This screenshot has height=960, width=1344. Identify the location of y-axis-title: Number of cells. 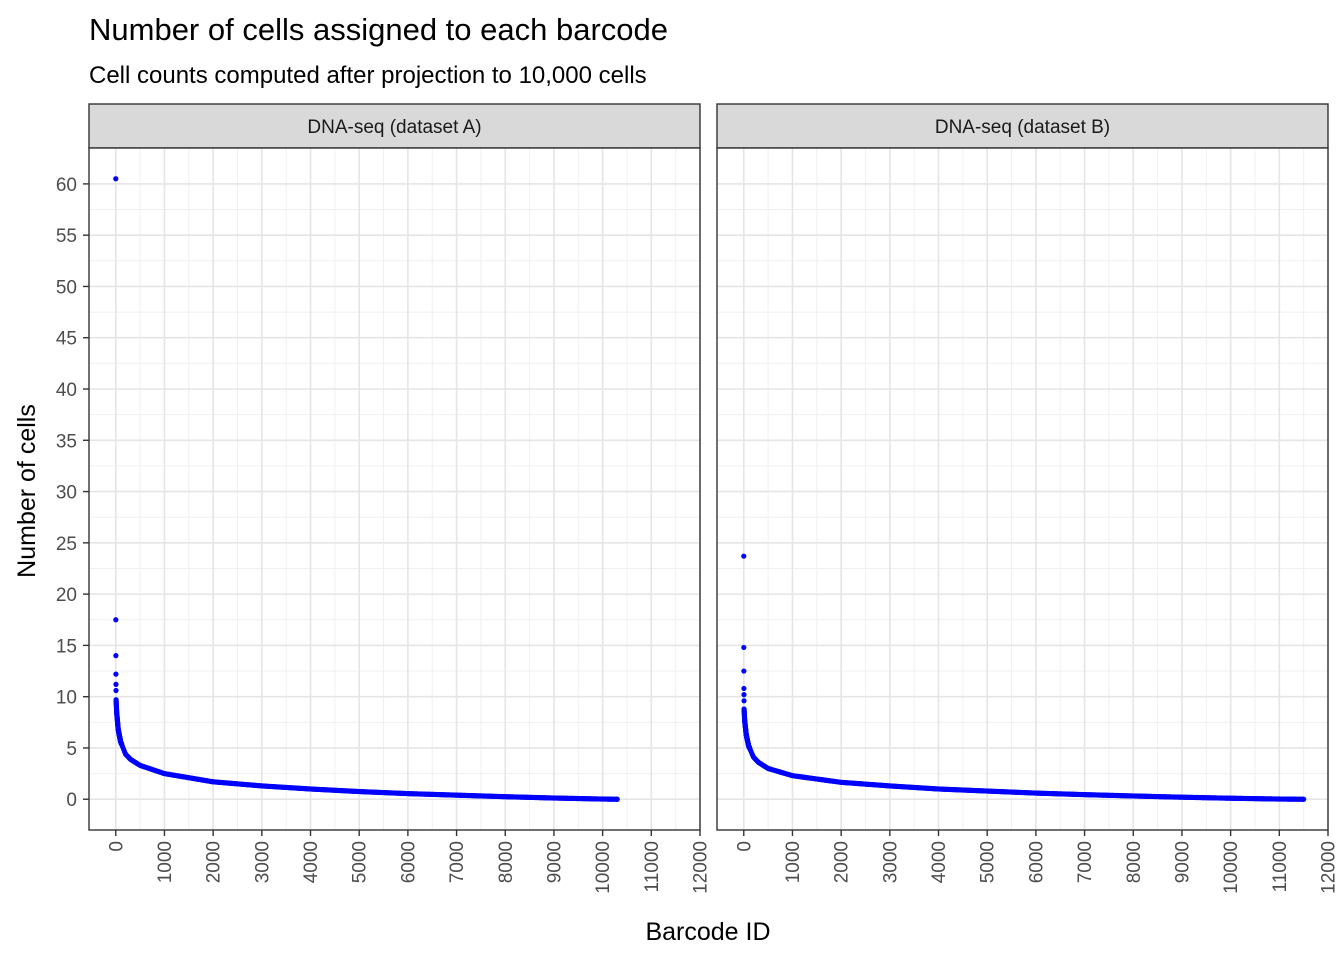
(27, 491).